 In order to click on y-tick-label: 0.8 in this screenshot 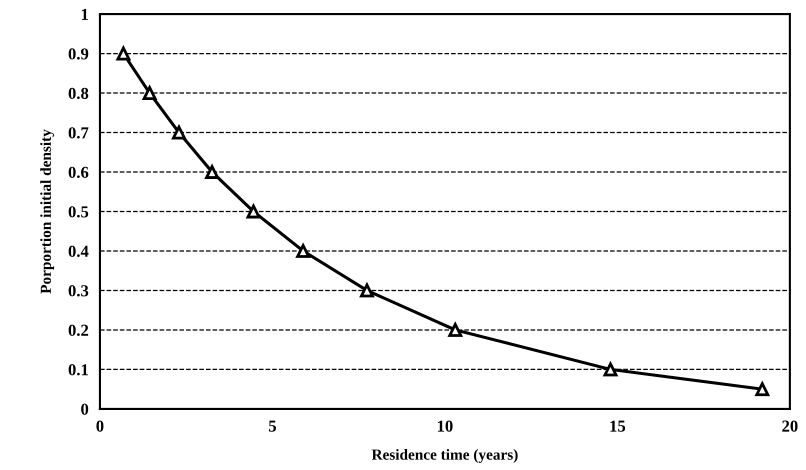, I will do `click(78, 94)`.